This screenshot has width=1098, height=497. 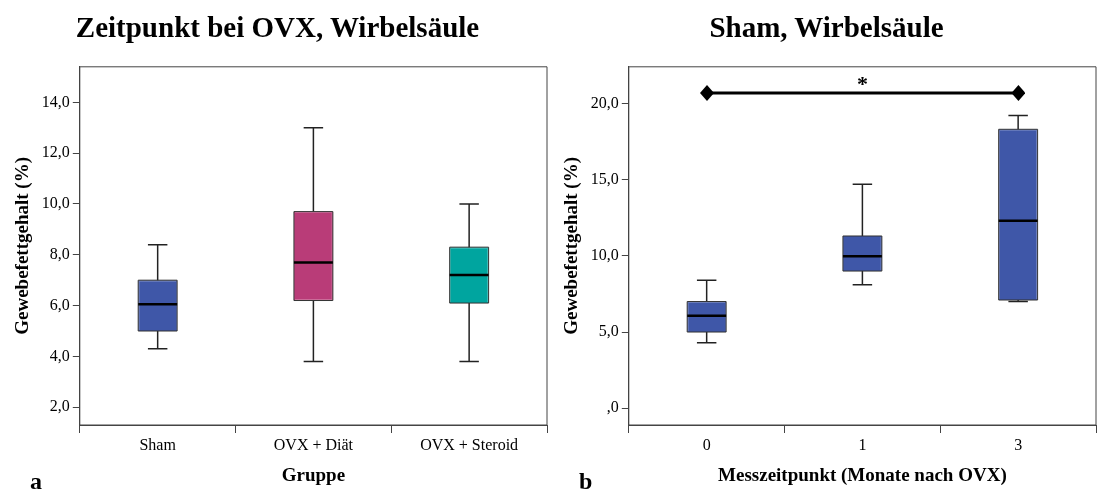 What do you see at coordinates (59, 304) in the screenshot?
I see `y-tick-label: 6,0` at bounding box center [59, 304].